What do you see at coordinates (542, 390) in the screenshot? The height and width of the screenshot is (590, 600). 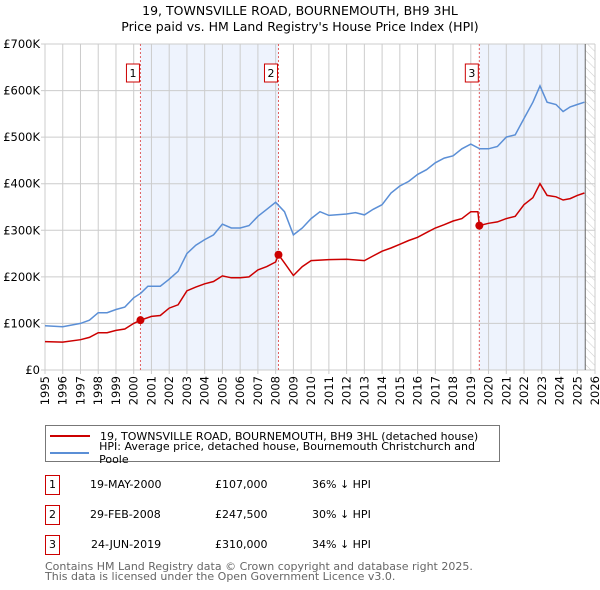 I see `x-tick-label: 2023` at bounding box center [542, 390].